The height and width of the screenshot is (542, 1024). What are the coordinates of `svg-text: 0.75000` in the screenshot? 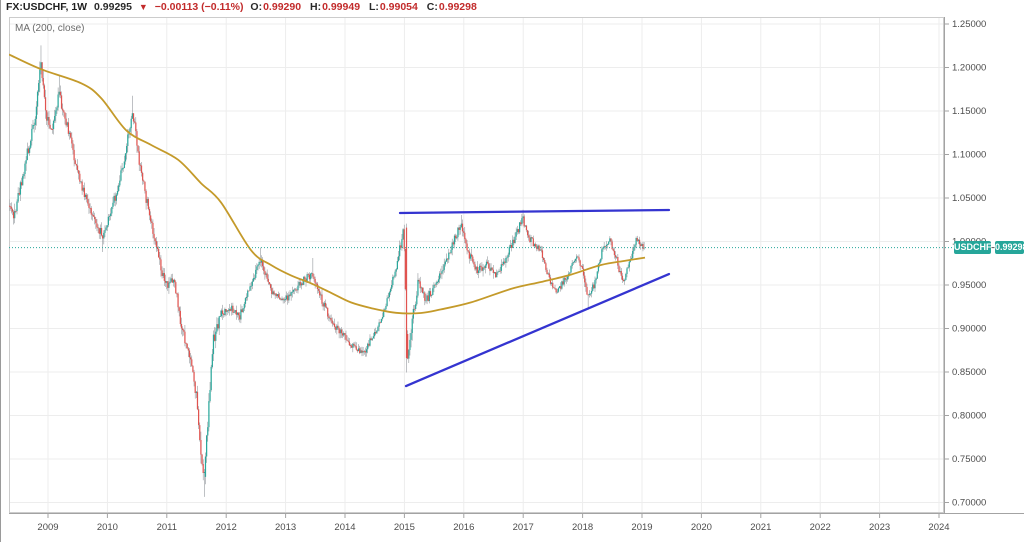 It's located at (969, 459).